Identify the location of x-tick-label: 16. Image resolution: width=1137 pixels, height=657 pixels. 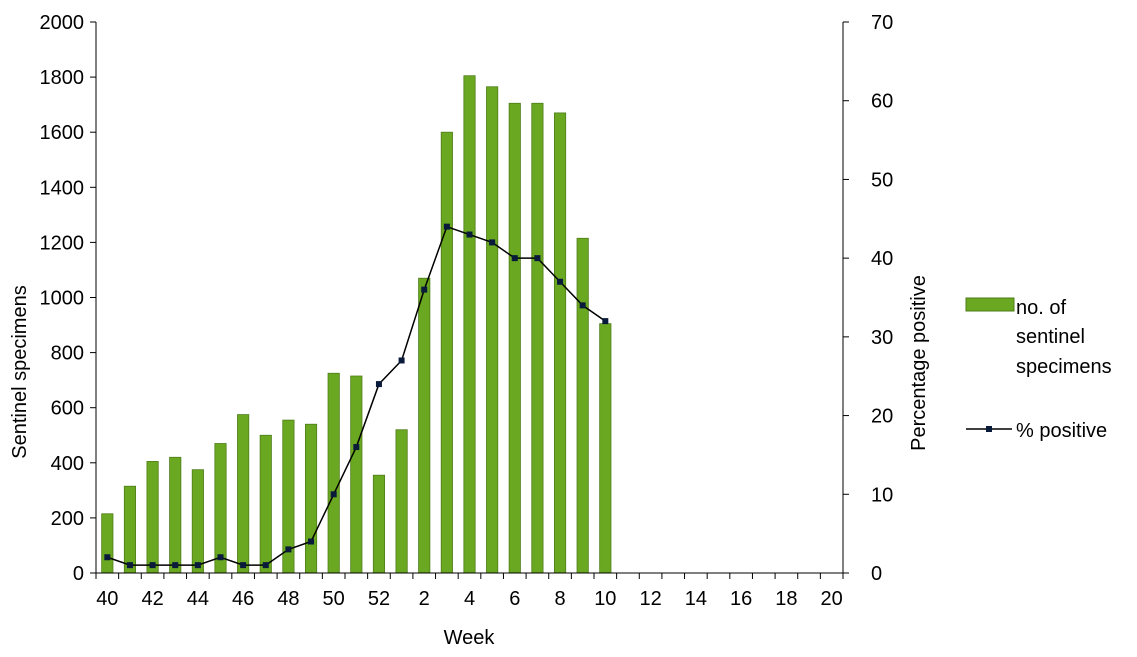
(741, 599).